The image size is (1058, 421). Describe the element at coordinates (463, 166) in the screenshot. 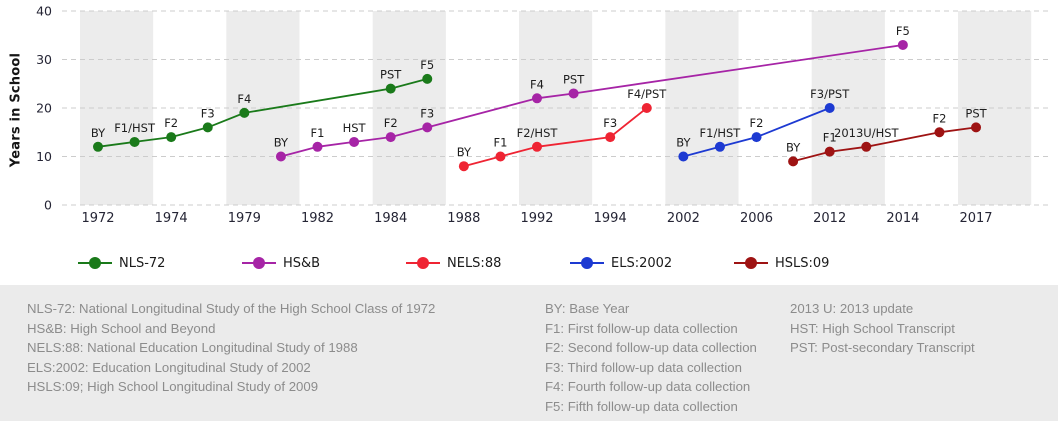

I see `data-point-NELS:88-BY` at that location.